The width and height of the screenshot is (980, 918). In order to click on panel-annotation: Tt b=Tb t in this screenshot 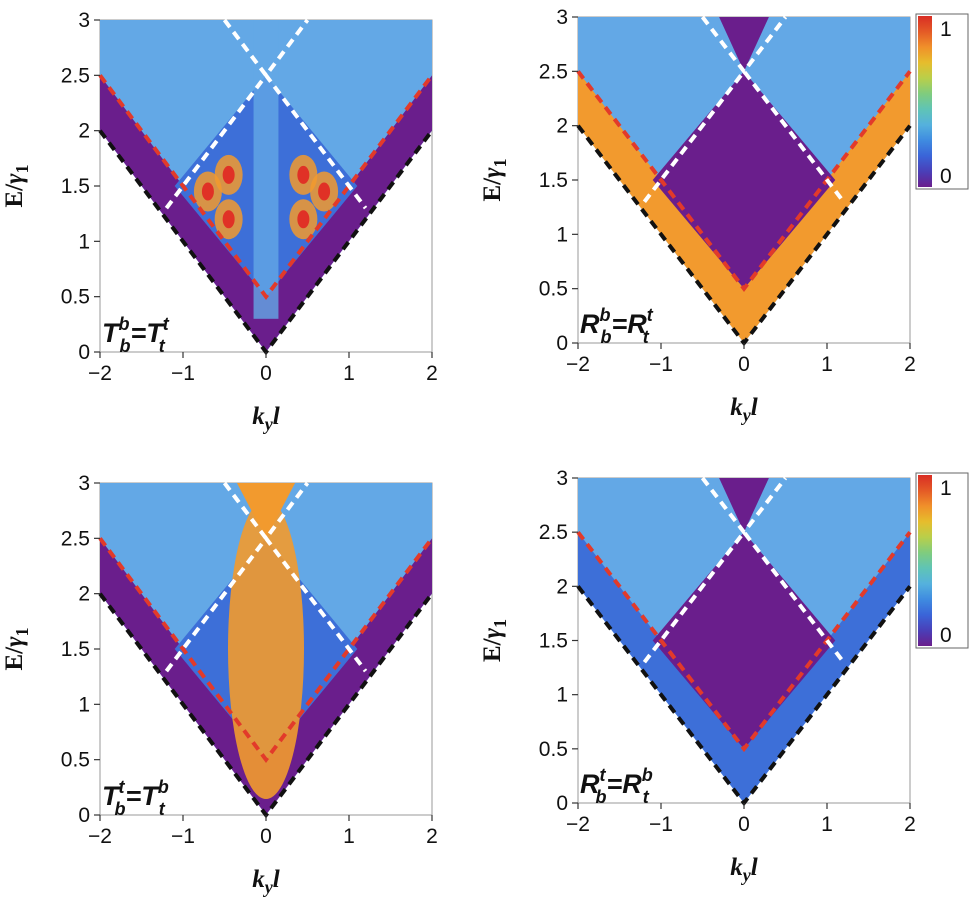, I will do `click(135, 798)`.